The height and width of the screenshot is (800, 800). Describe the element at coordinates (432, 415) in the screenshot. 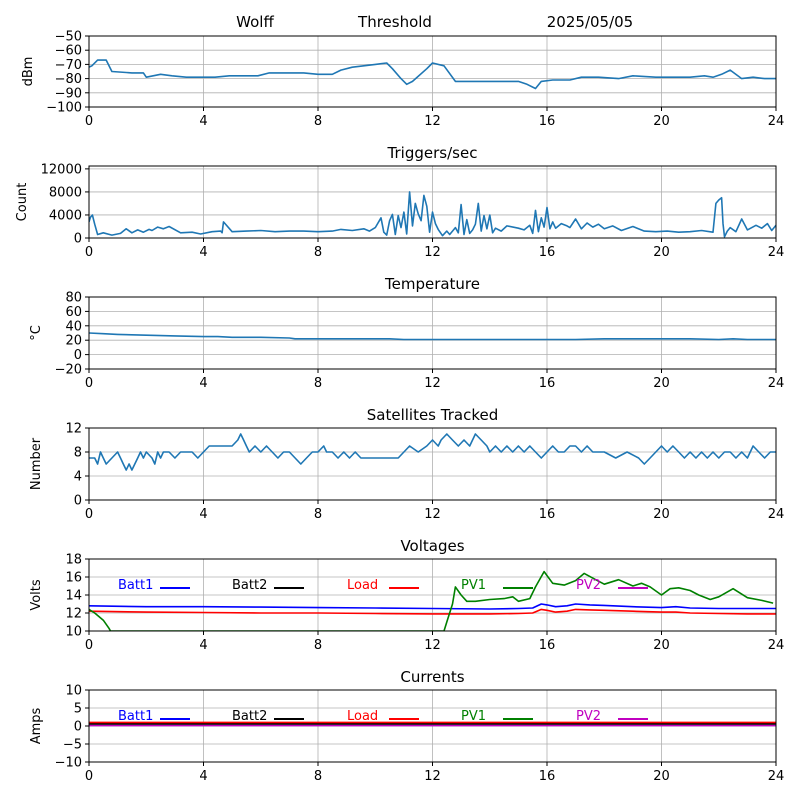

I see `panel4-title: Satellites Tracked` at that location.